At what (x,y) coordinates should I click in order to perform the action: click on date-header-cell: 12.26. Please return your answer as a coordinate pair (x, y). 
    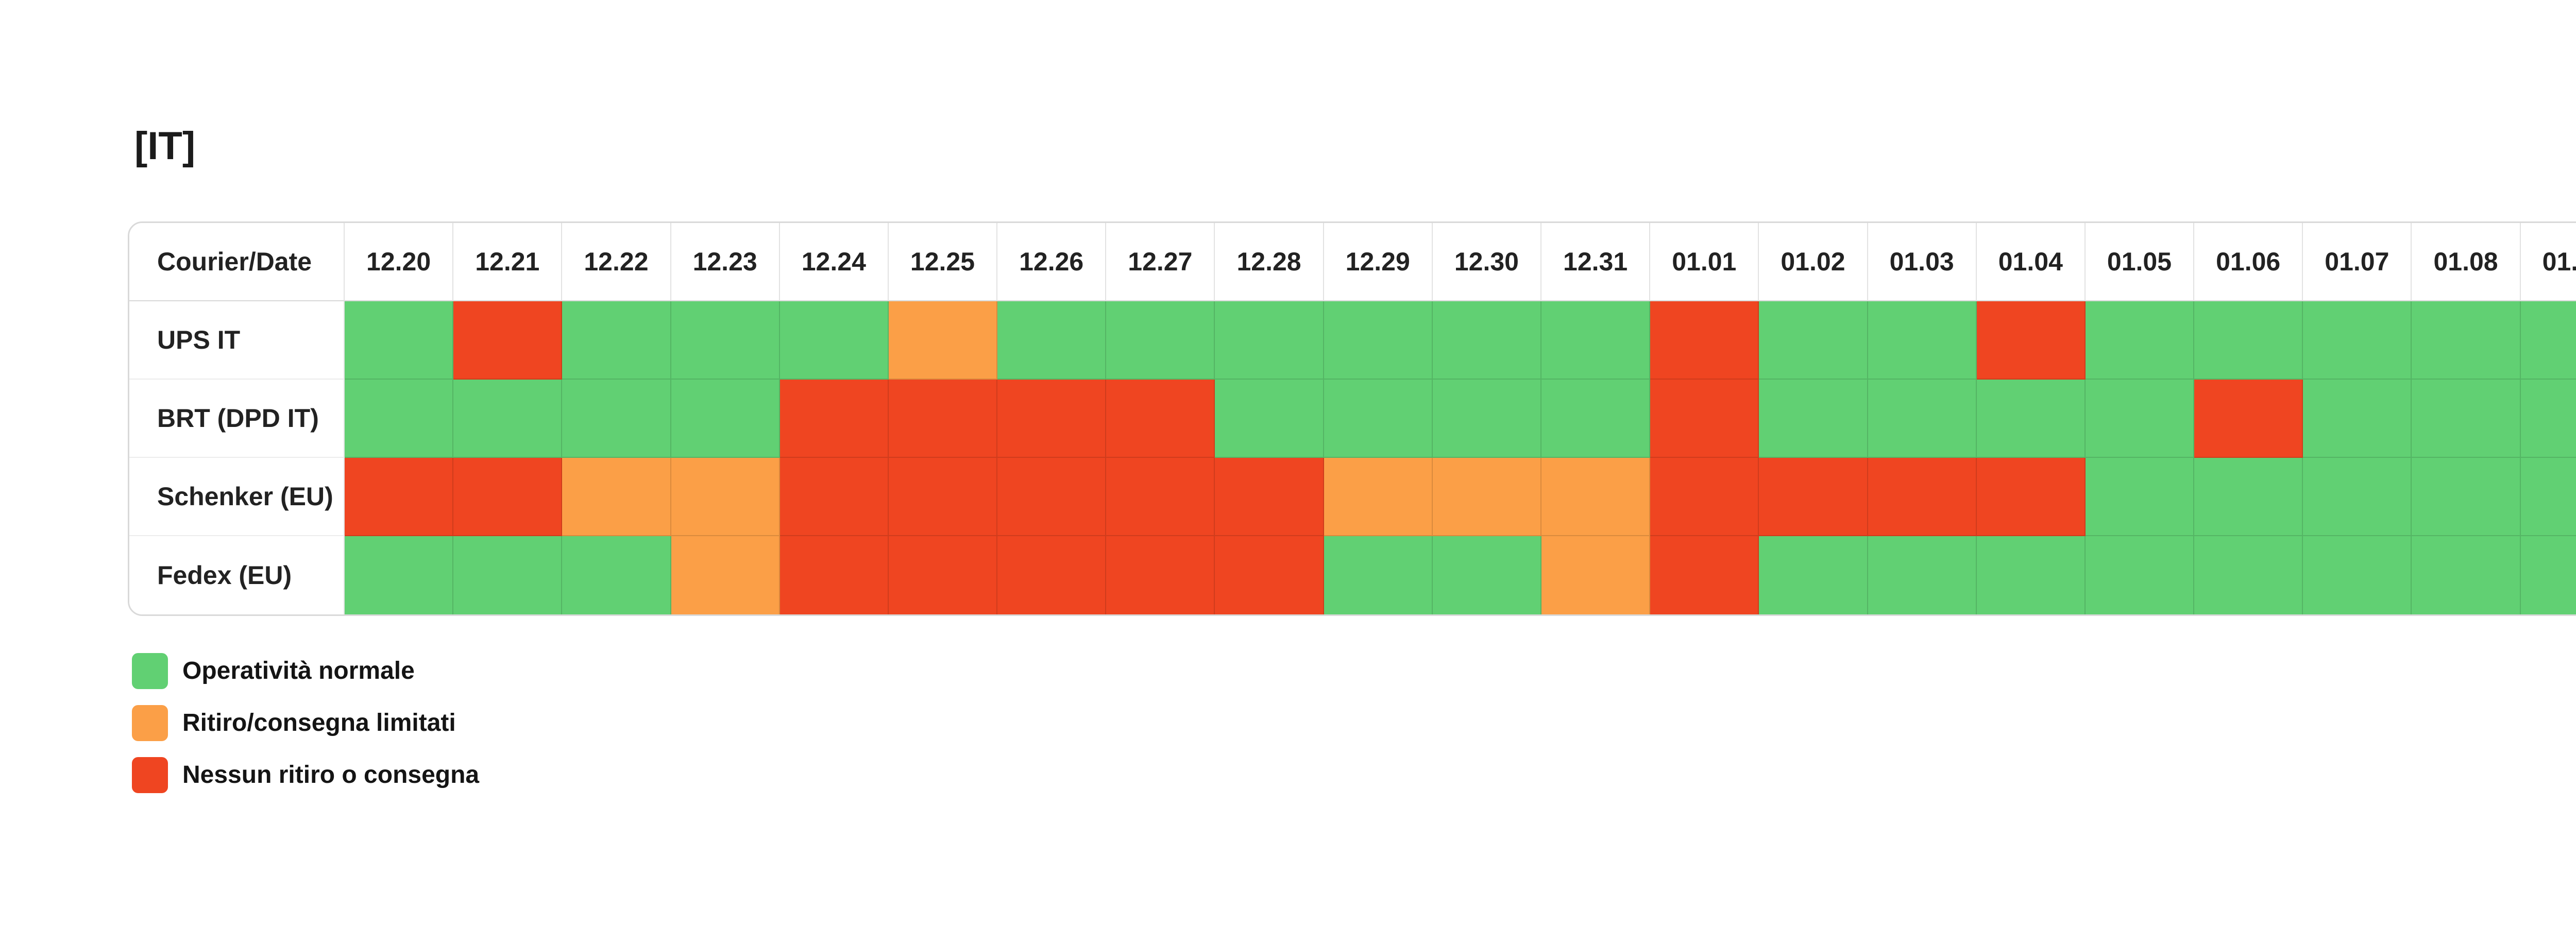
    Looking at the image, I should click on (1052, 262).